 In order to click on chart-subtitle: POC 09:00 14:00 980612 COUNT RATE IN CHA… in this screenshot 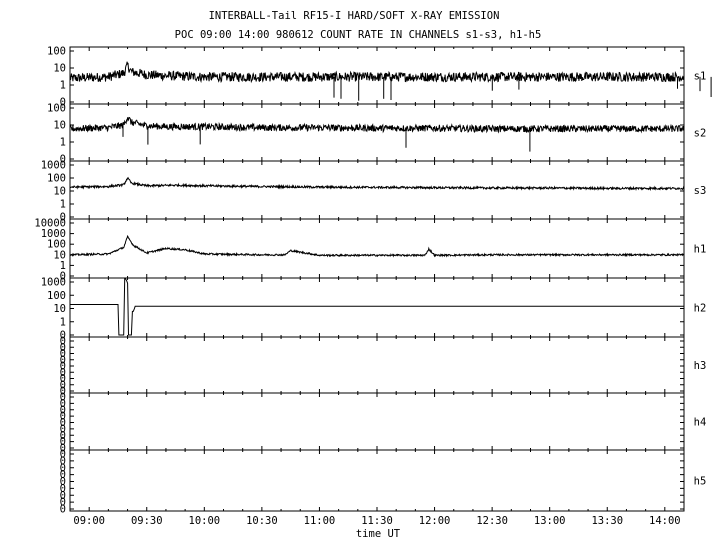, I will do `click(358, 35)`.